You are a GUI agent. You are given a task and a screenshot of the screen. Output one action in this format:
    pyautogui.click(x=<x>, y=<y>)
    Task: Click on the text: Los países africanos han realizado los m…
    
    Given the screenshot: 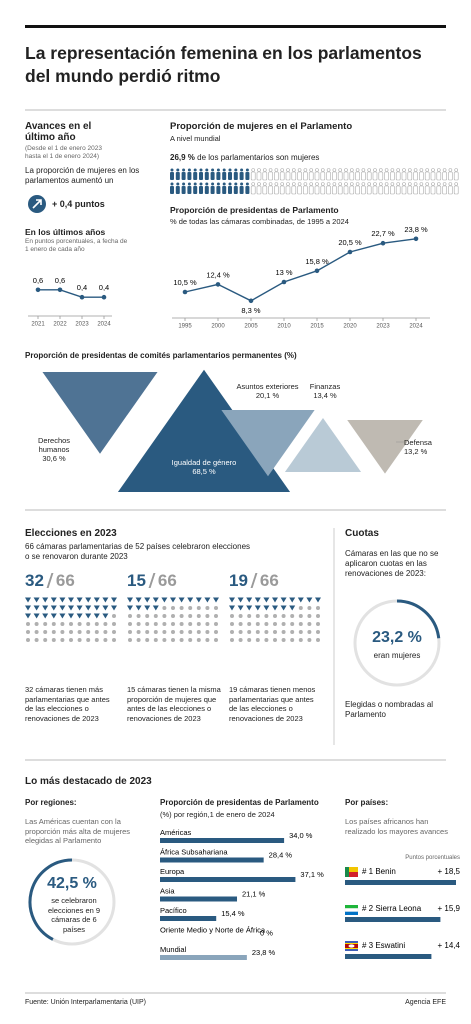 What is the action you would take?
    pyautogui.click(x=396, y=826)
    